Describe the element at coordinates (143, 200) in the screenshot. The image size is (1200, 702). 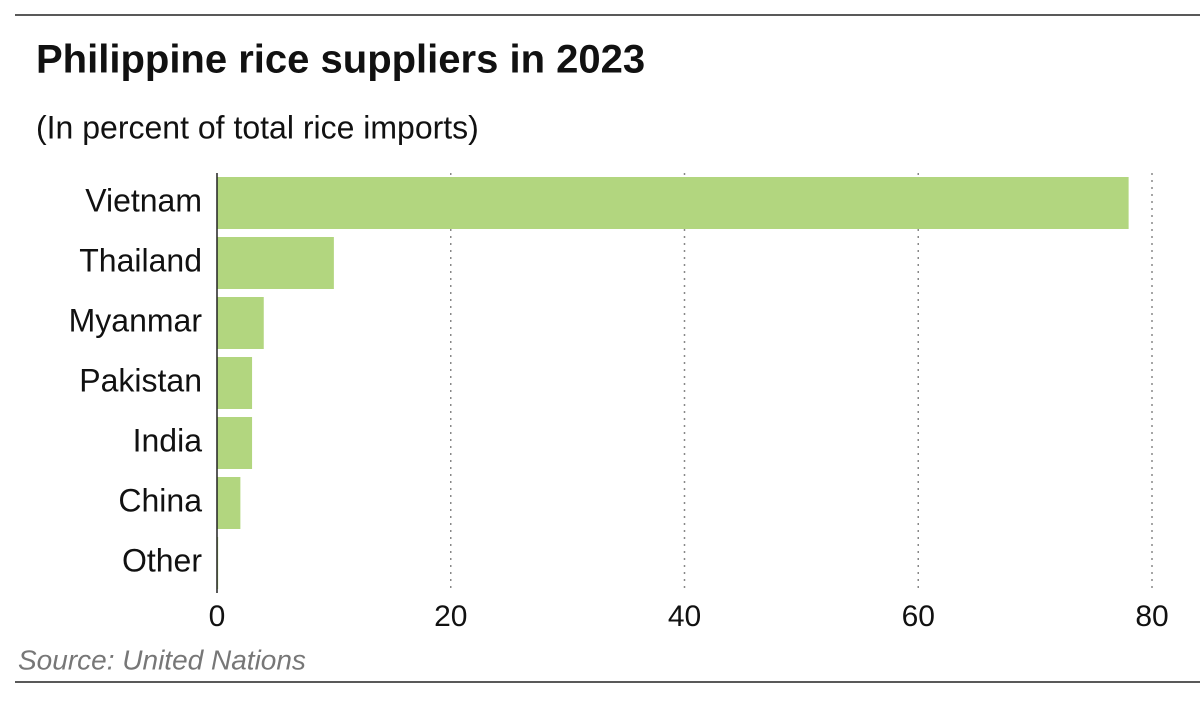
I see `y-tick-label: Vietnam` at that location.